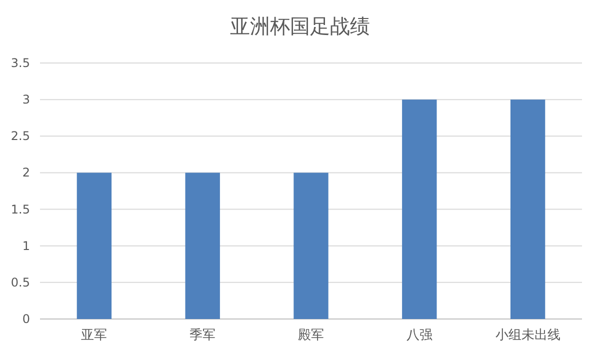 The width and height of the screenshot is (600, 361). Describe the element at coordinates (94, 335) in the screenshot. I see `x-tick-label: 亚军` at that location.